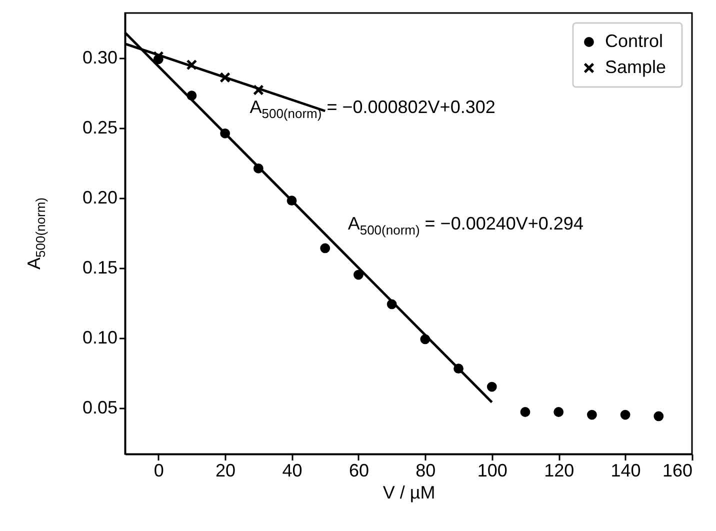 The image size is (716, 531). I want to click on legend-label: Sample, so click(635, 67).